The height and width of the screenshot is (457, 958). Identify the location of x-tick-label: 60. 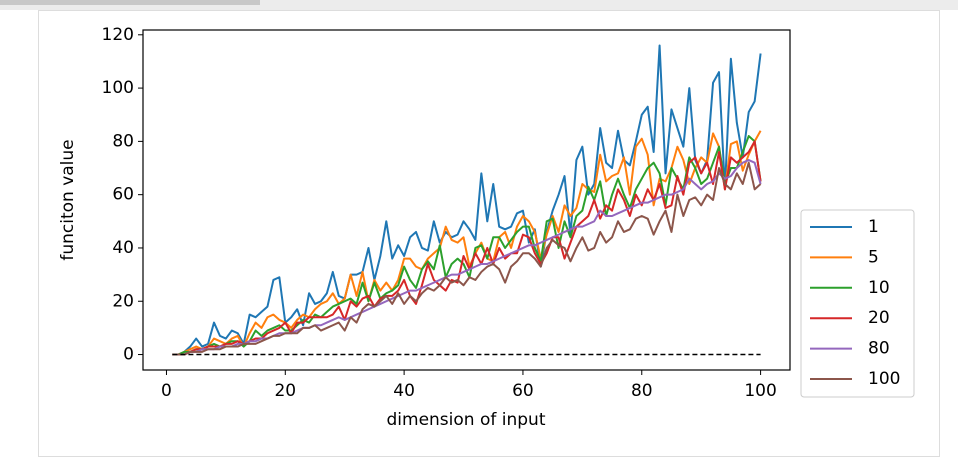
(523, 391).